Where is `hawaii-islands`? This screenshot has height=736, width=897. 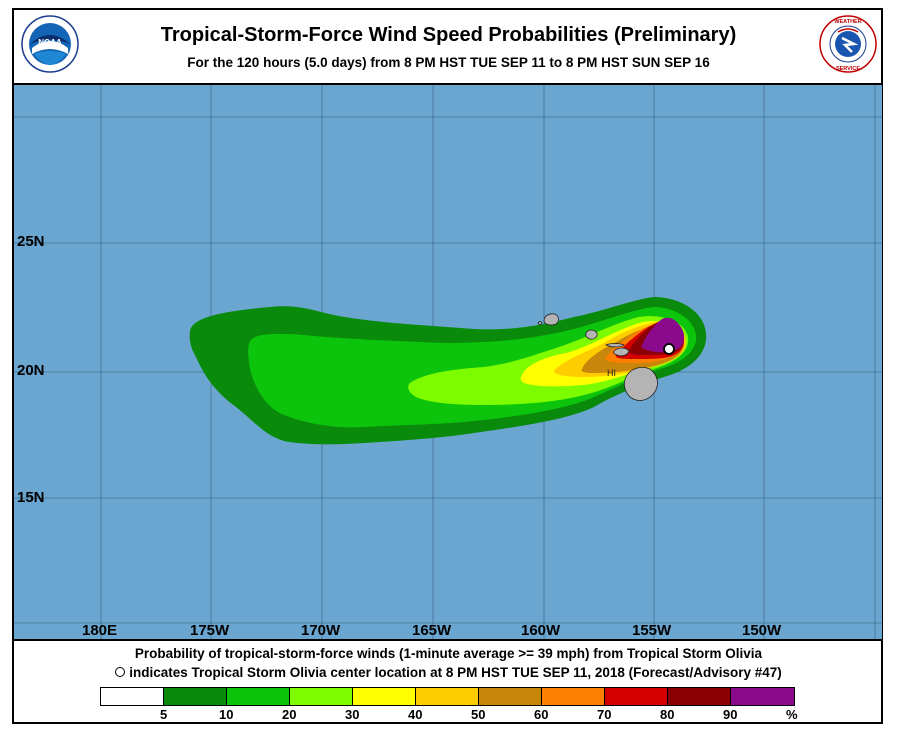 hawaii-islands is located at coordinates (597, 357).